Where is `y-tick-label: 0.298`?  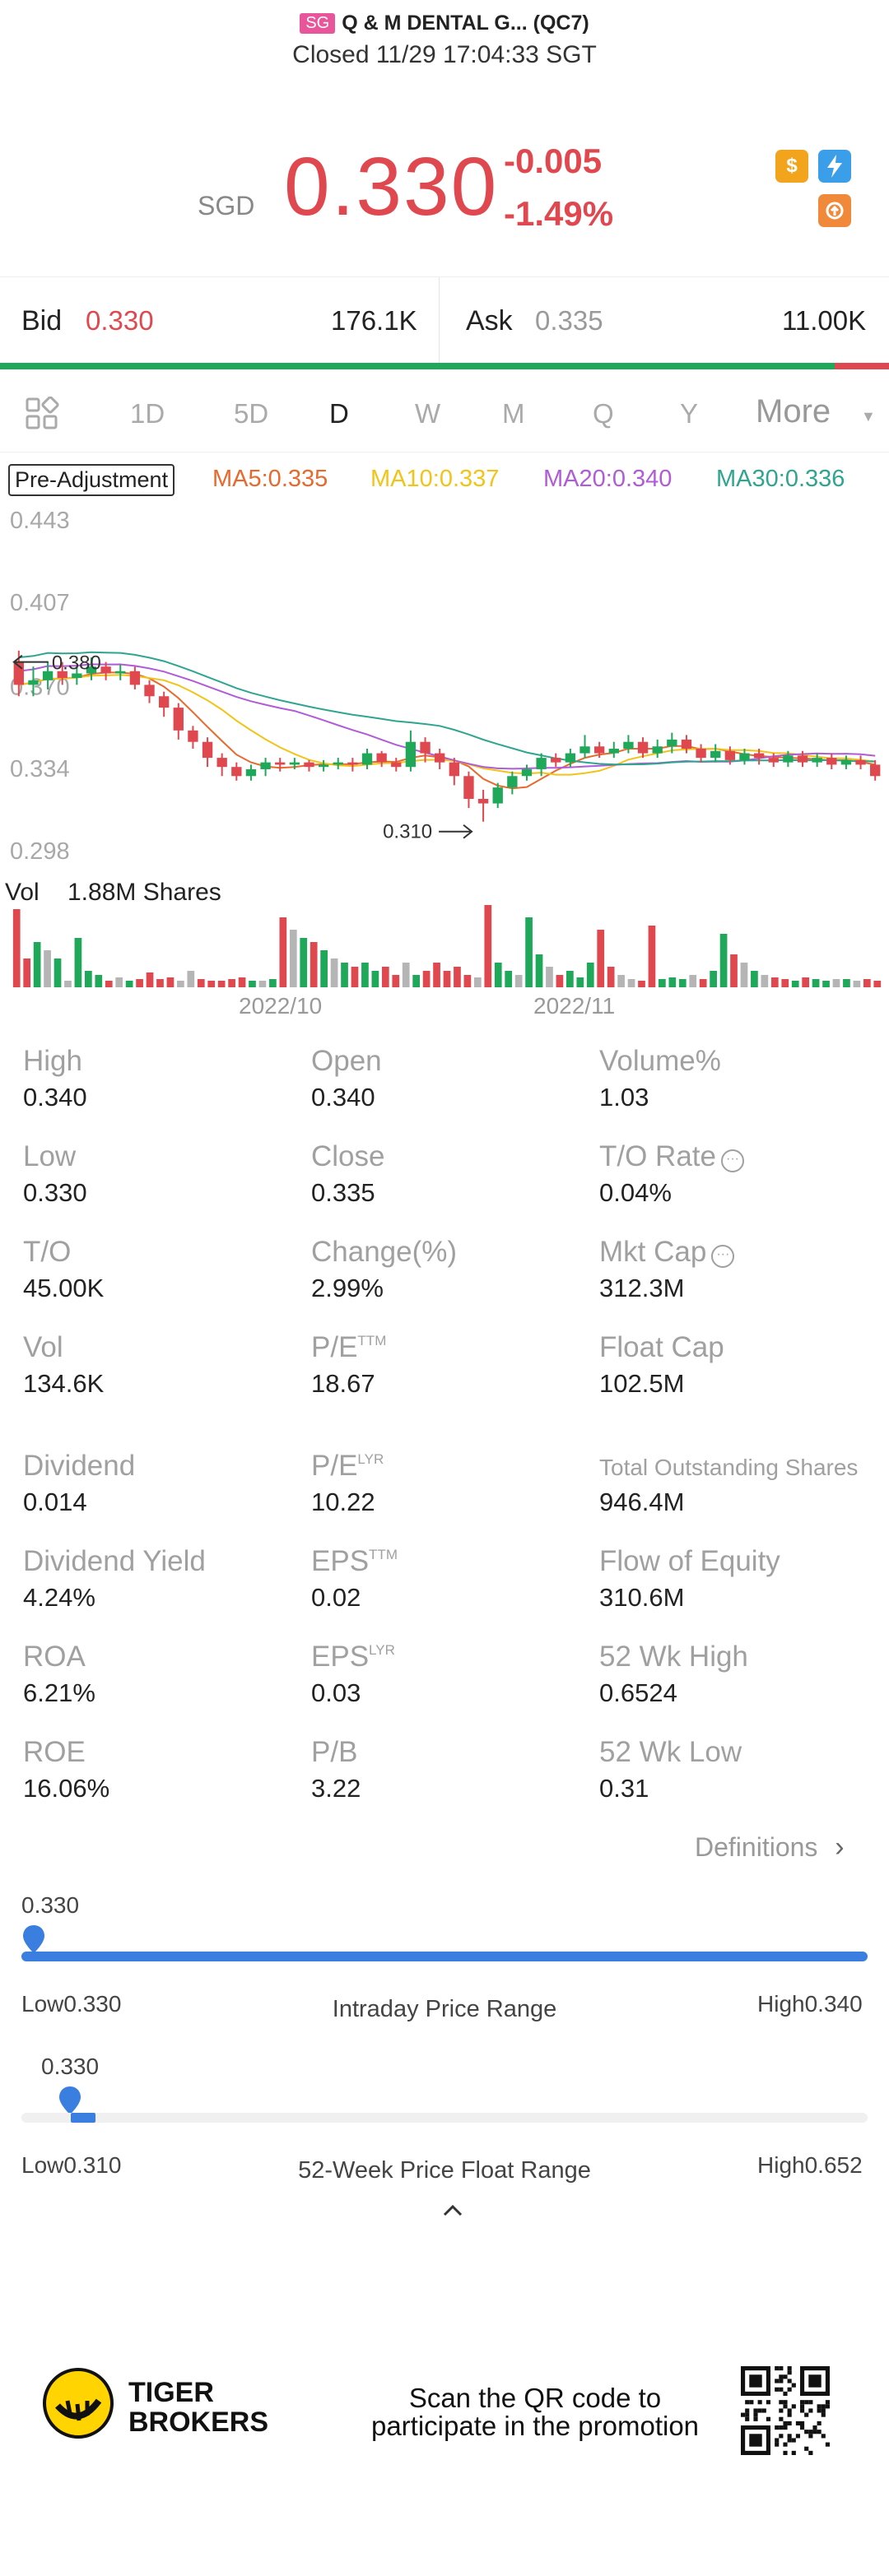
y-tick-label: 0.298 is located at coordinates (40, 851).